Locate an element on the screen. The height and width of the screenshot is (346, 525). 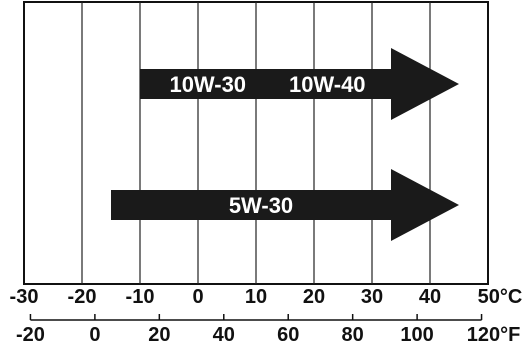
celsius-tick-label: 10 is located at coordinates (256, 297).